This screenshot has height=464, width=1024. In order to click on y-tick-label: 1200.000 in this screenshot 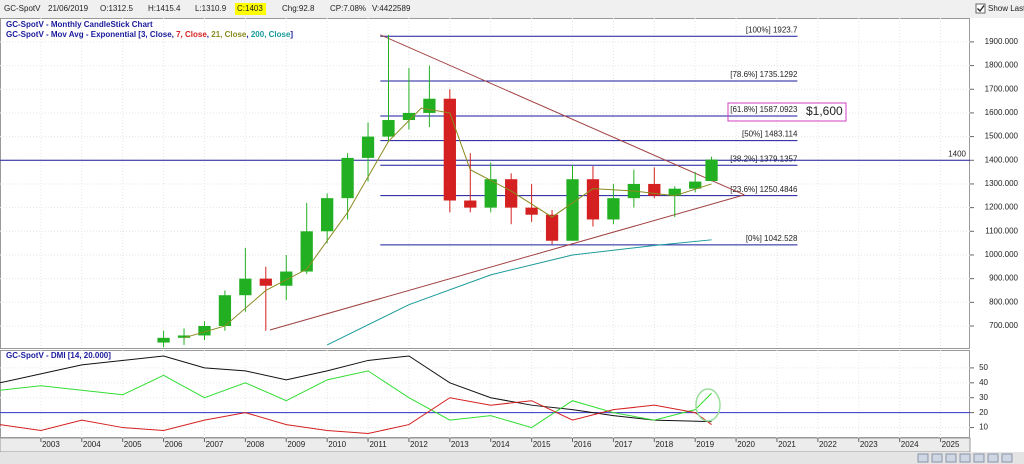, I will do `click(1002, 207)`.